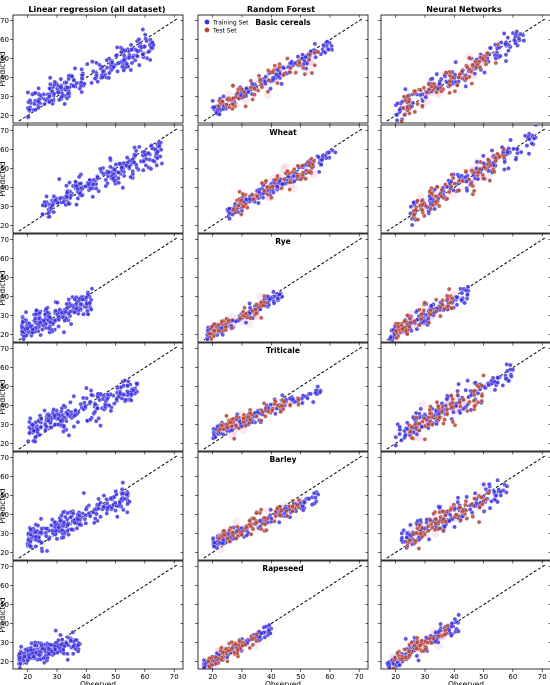 The height and width of the screenshot is (685, 550). What do you see at coordinates (4, 59) in the screenshot?
I see `y-tick-label: 50` at bounding box center [4, 59].